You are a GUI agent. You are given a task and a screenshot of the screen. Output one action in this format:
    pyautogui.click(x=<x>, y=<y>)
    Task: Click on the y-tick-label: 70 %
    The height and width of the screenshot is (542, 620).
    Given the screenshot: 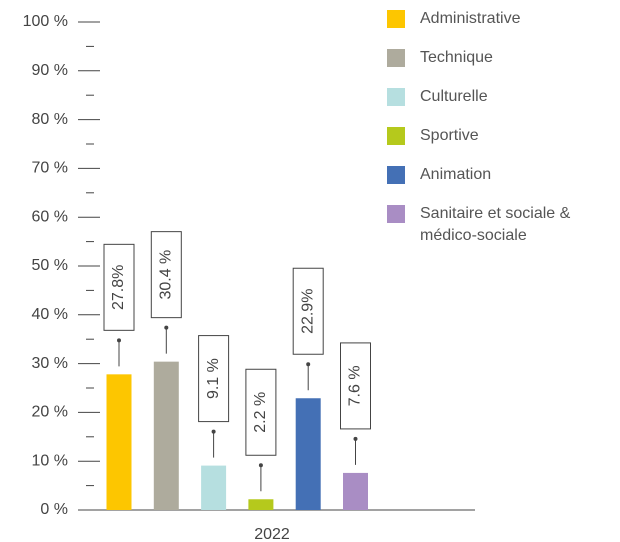 What is the action you would take?
    pyautogui.click(x=50, y=168)
    